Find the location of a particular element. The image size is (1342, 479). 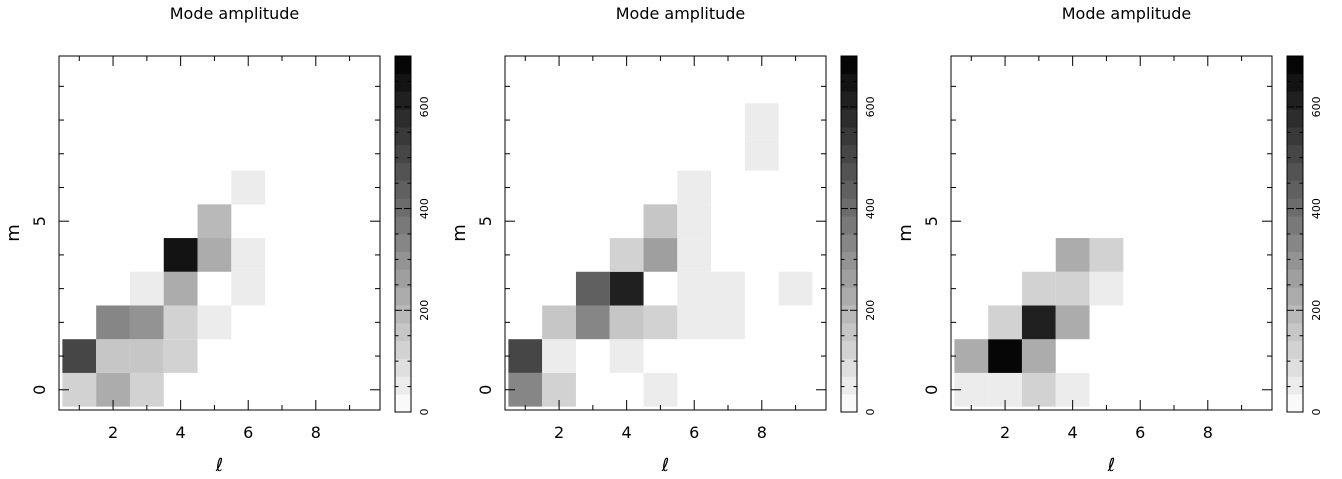

heatmap-cell-l3-m0 is located at coordinates (1038, 389).